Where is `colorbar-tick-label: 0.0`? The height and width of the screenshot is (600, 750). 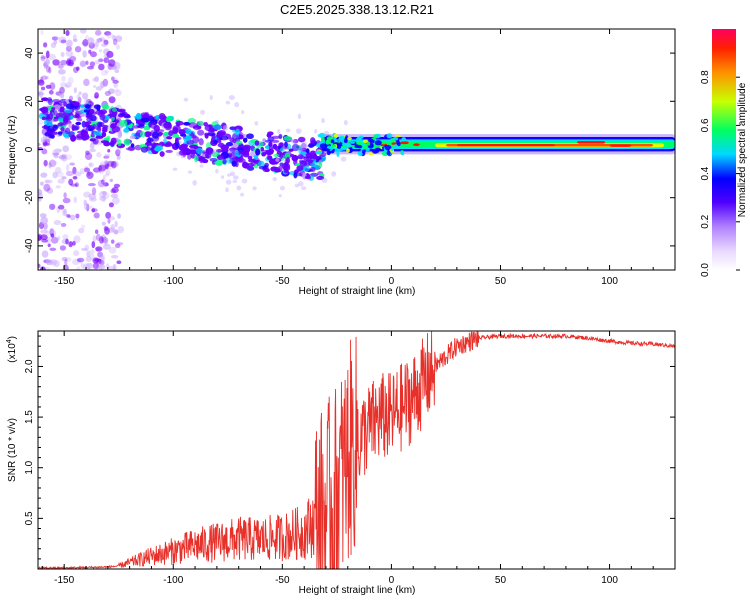 colorbar-tick-label: 0.0 is located at coordinates (705, 270).